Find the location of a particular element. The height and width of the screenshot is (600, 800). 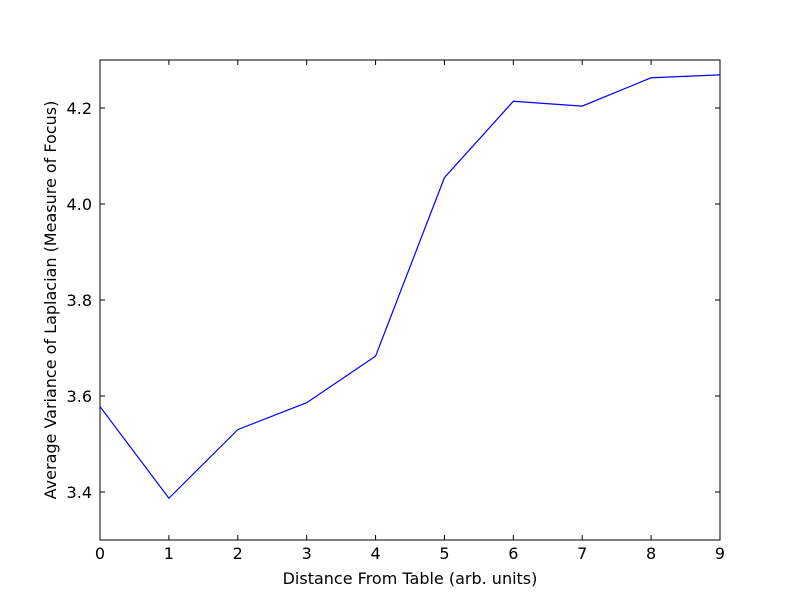

y-tick-label: 3.6 is located at coordinates (79, 396).